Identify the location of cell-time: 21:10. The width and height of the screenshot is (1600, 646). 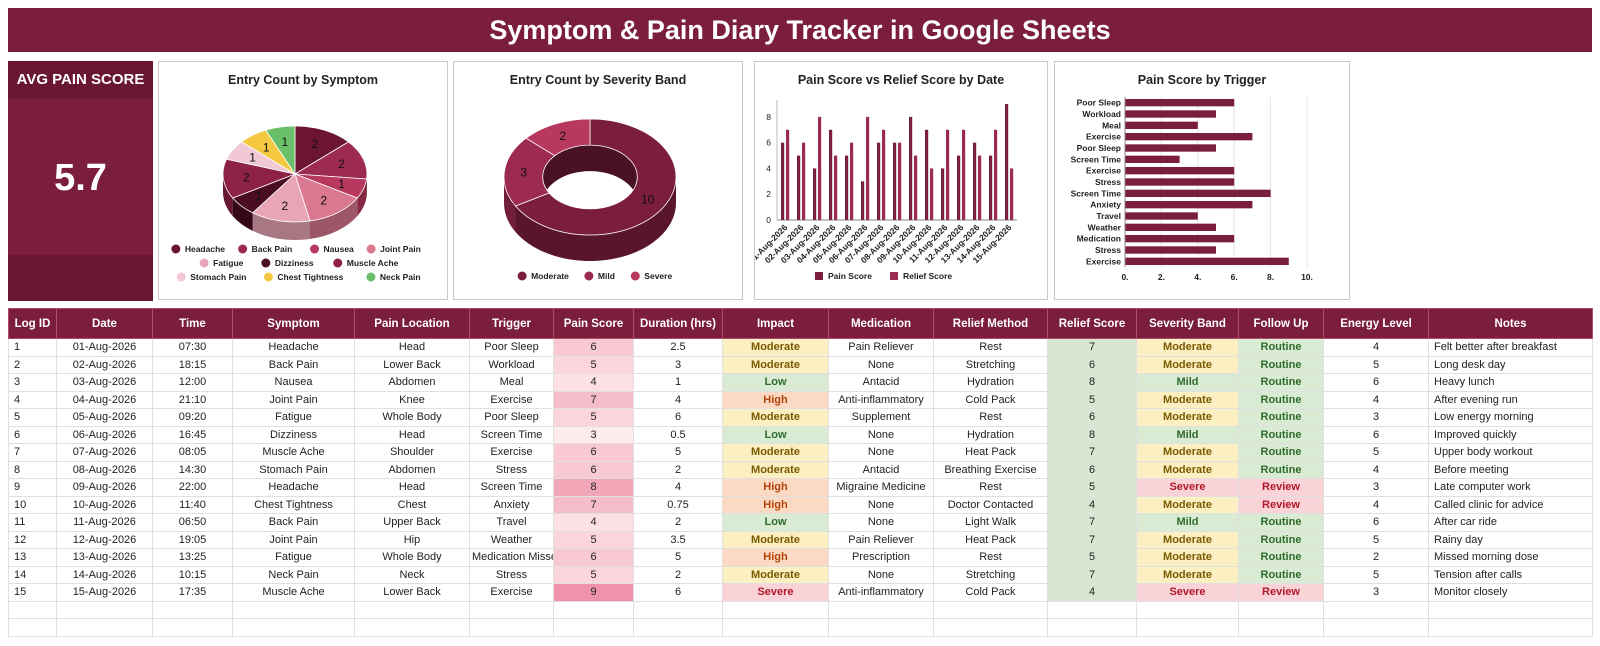
(192, 399).